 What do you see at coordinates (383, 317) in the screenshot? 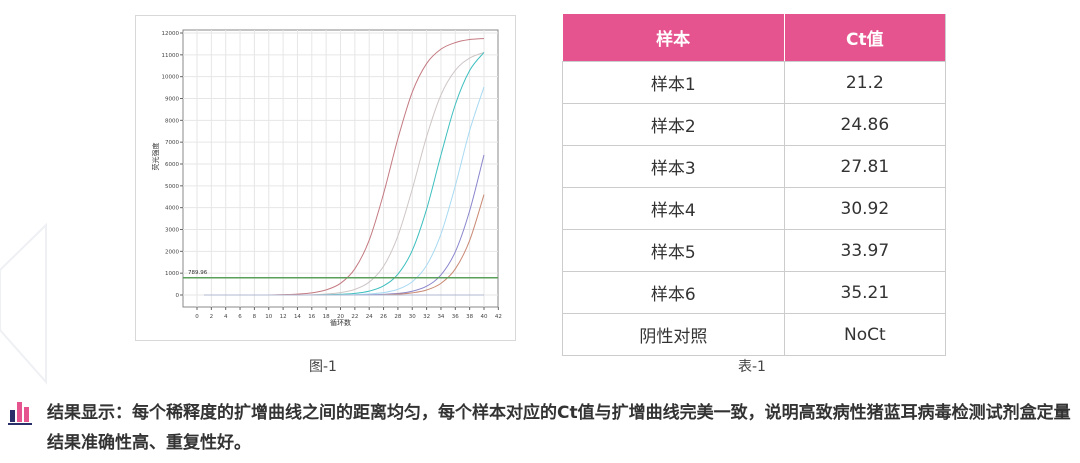
I see `x-tick-label: 26` at bounding box center [383, 317].